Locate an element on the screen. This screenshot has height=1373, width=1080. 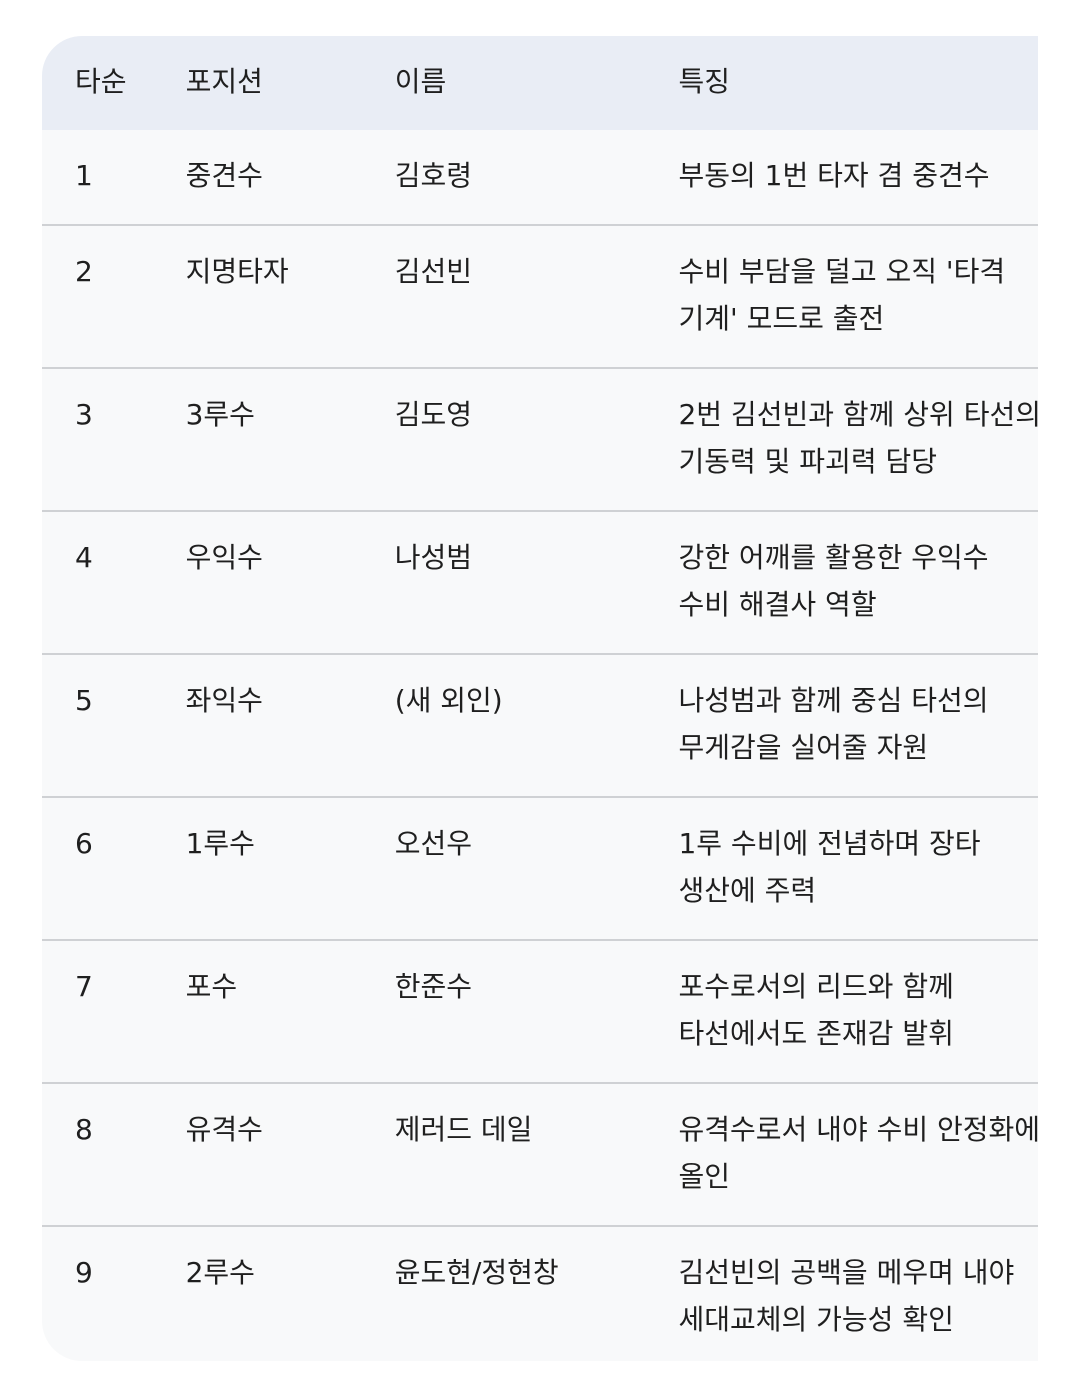
table-cell: 김호령 is located at coordinates (433, 175).